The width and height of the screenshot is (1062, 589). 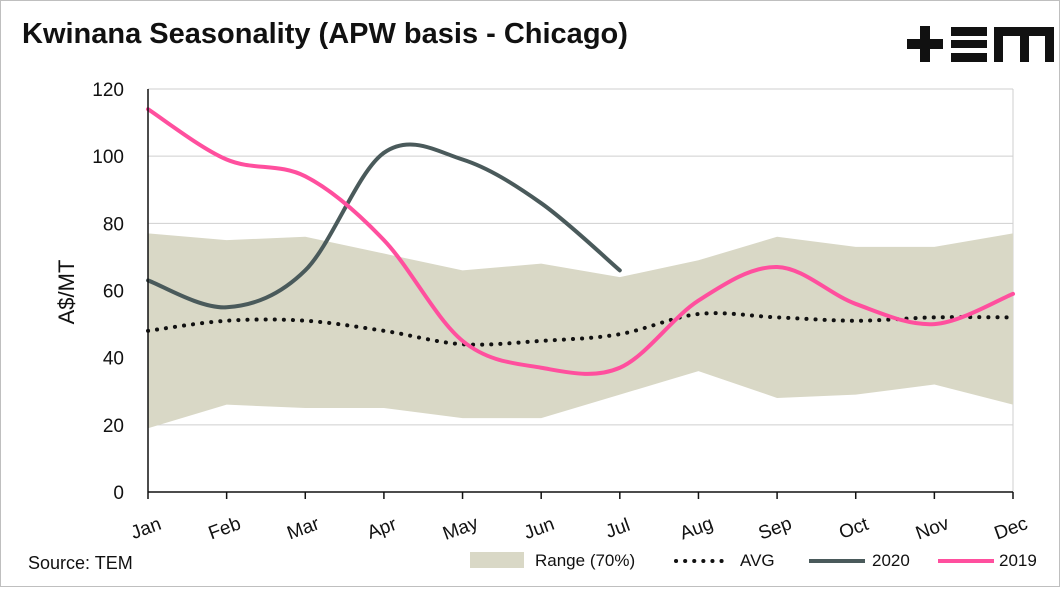 I want to click on x-tick-label: Jan, so click(x=146, y=529).